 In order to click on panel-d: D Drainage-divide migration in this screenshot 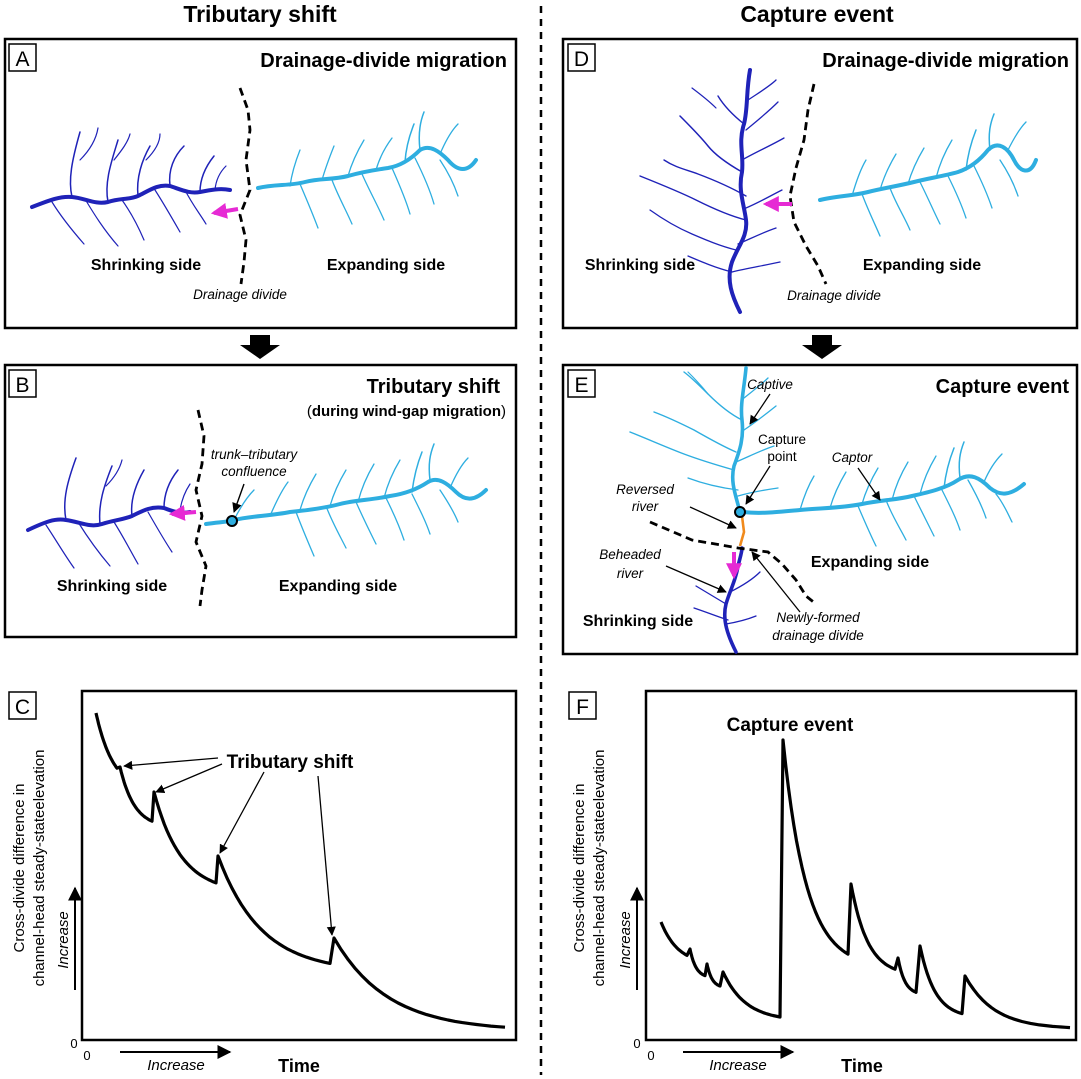, I will do `click(820, 183)`.